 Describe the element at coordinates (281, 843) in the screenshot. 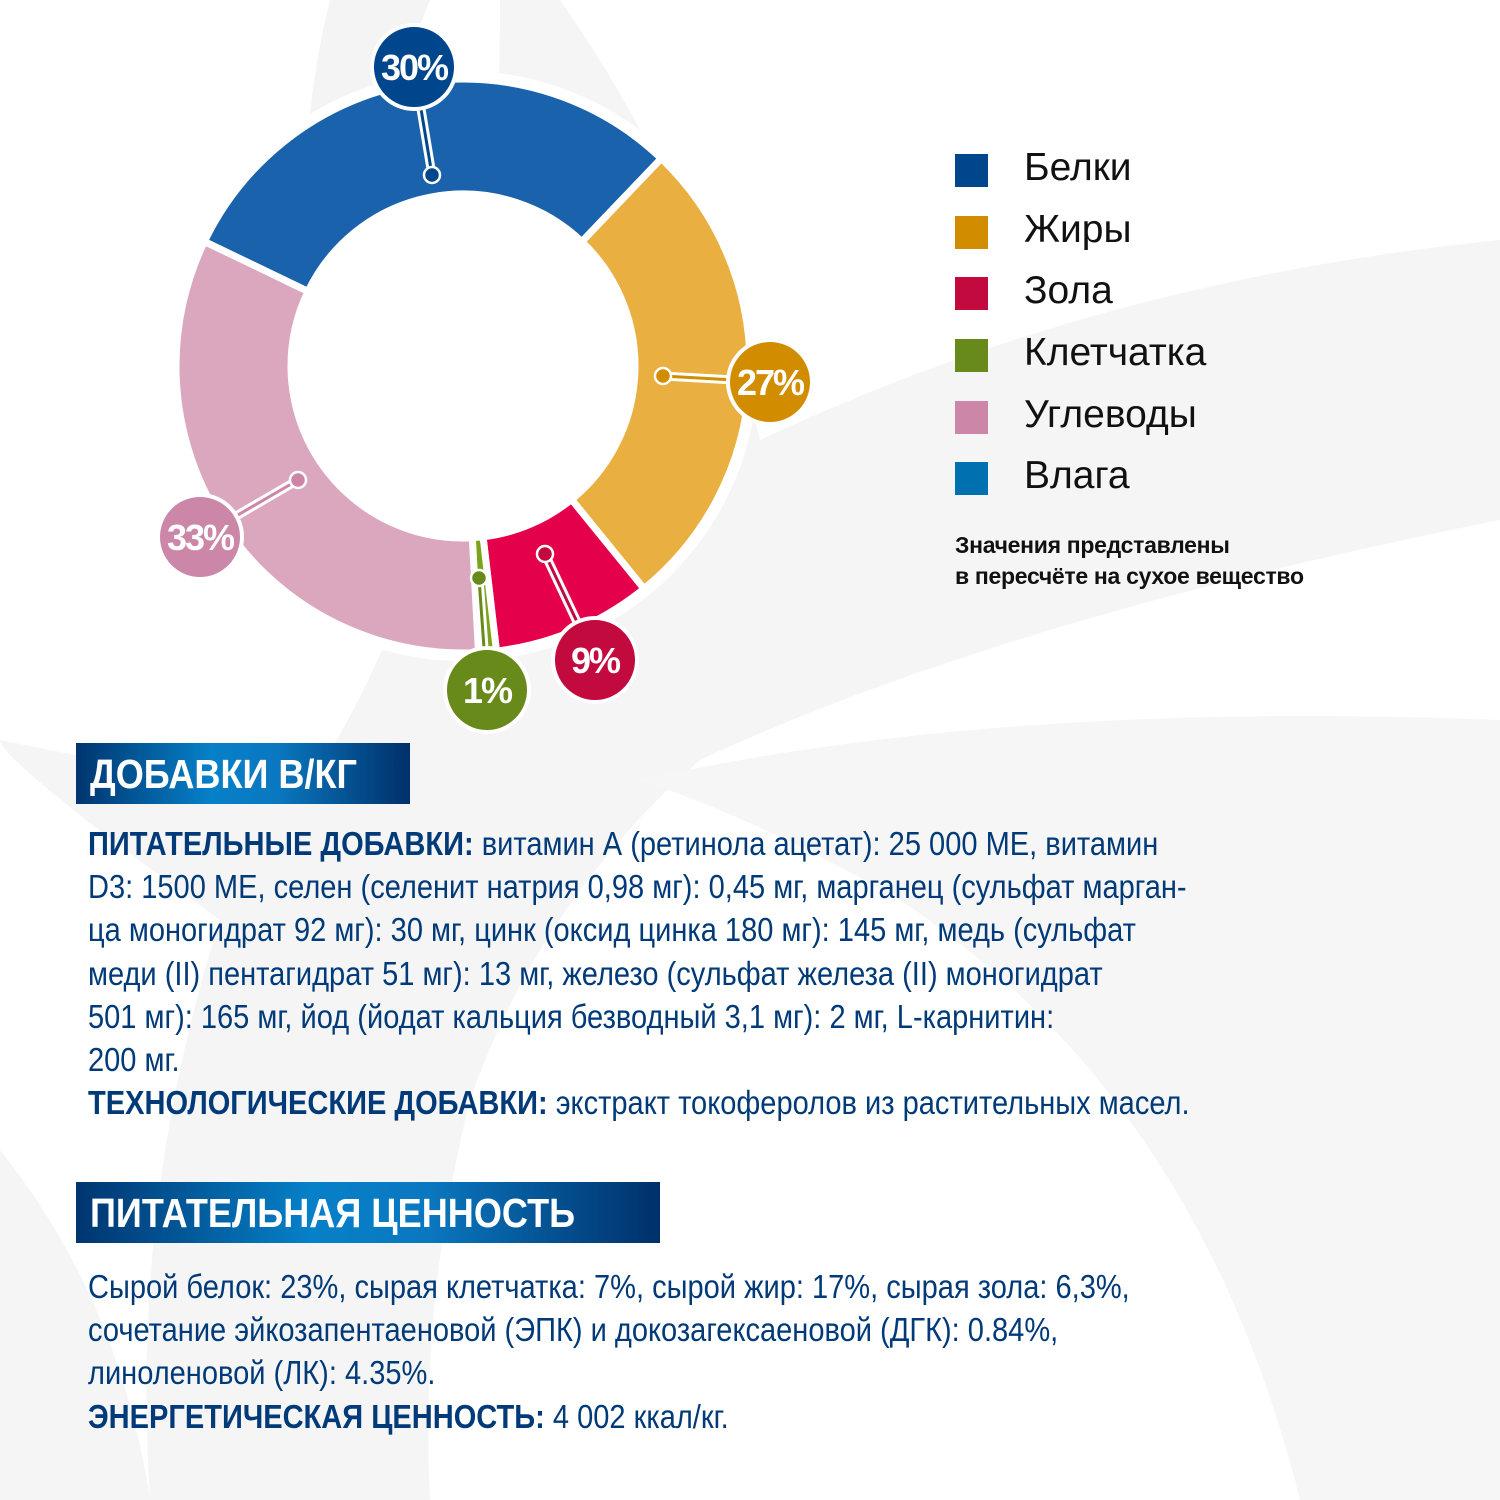

I see `text-bold: ПИТАТЕЛЬНЫЕ ДОБАВКИ:` at that location.